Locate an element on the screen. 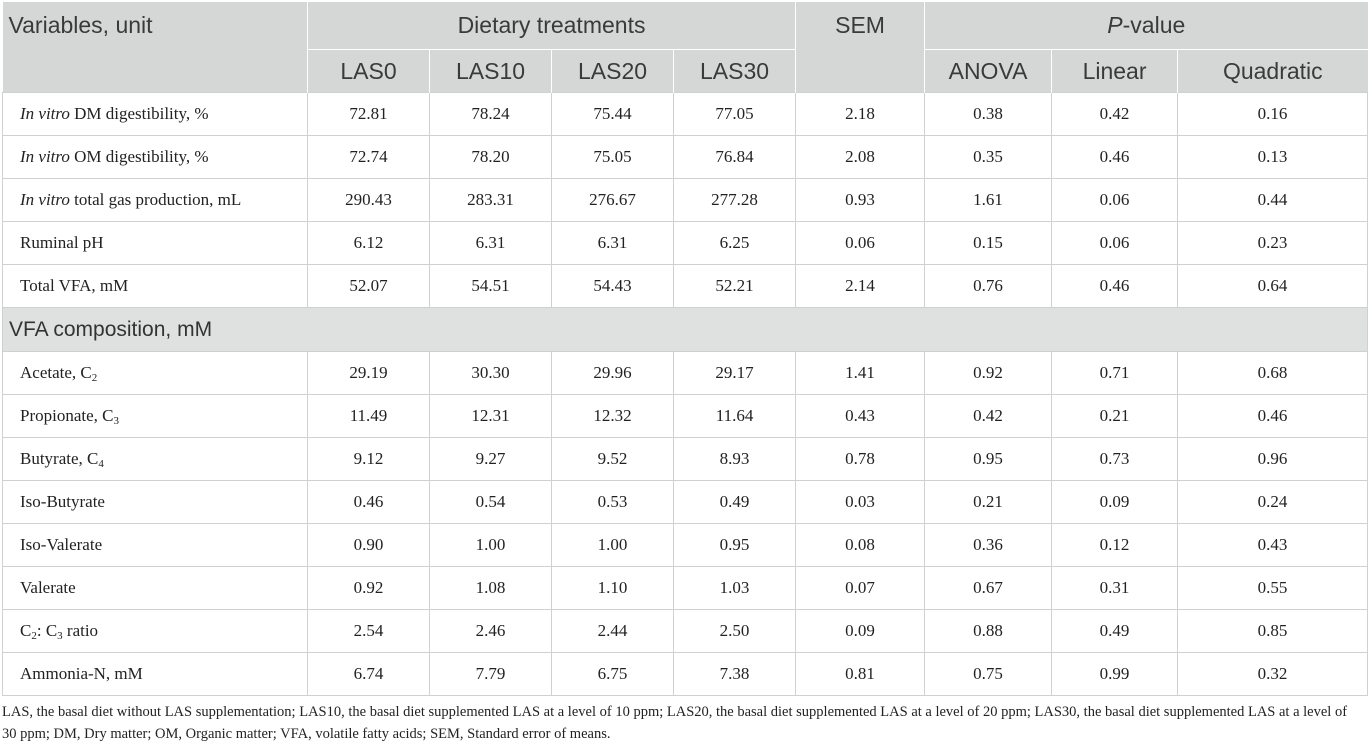 Image resolution: width=1369 pixels, height=748 pixels. table-cell: 76.84 is located at coordinates (734, 157).